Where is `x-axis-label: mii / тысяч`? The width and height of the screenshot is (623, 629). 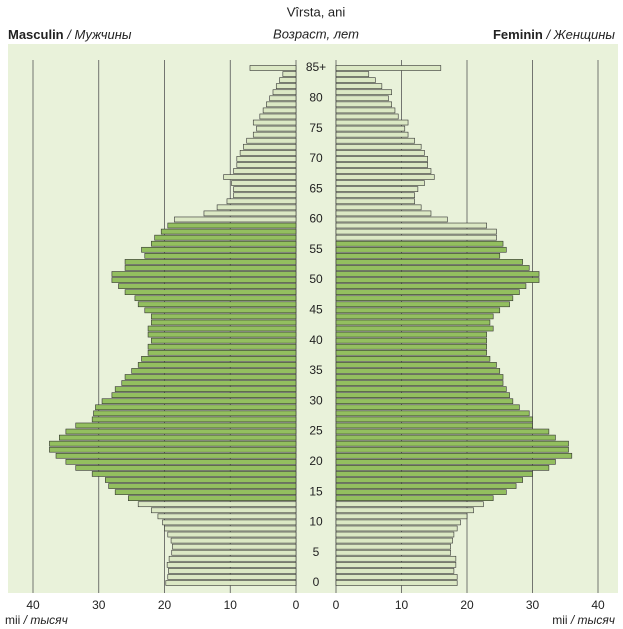
x-axis-label: mii / тысяч is located at coordinates (583, 620).